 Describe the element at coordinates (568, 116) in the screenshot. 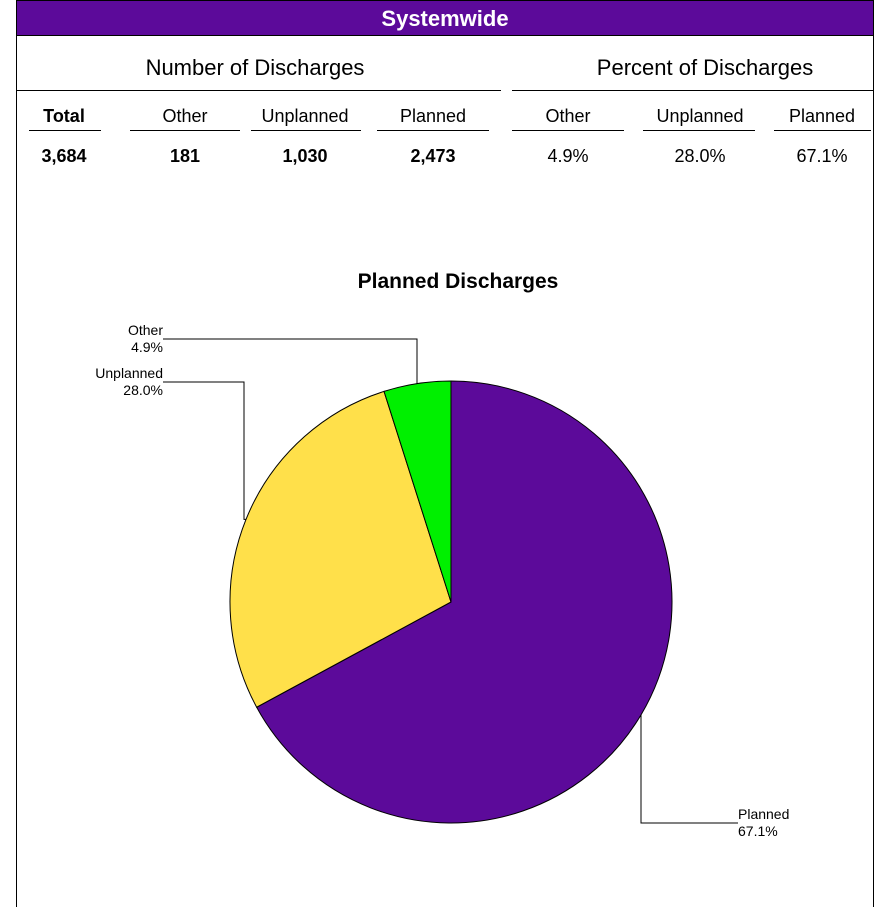

I see `pct-label-other: Other` at that location.